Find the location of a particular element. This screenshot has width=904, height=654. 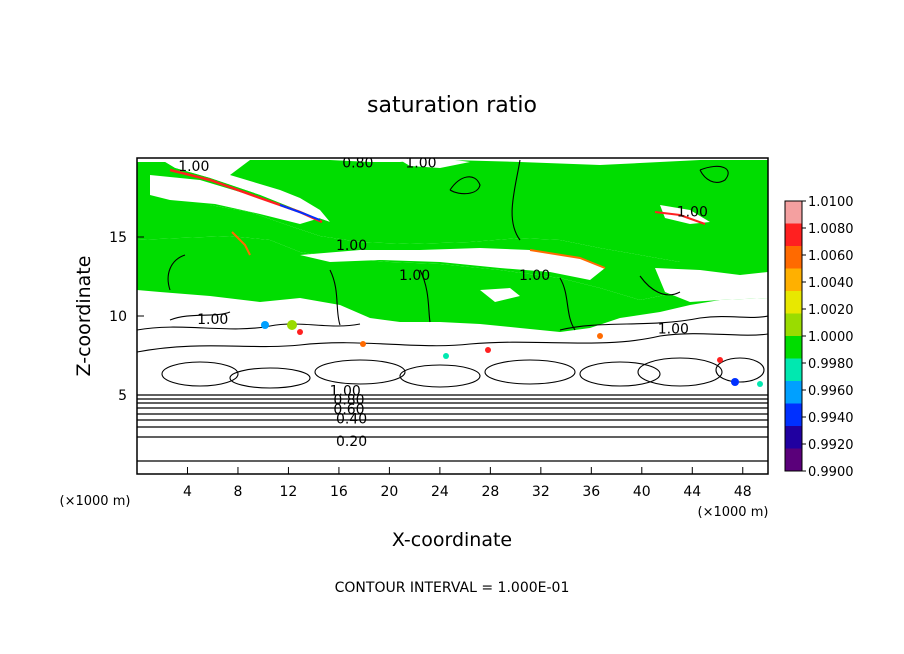

x-tick-label: 36 is located at coordinates (591, 492).